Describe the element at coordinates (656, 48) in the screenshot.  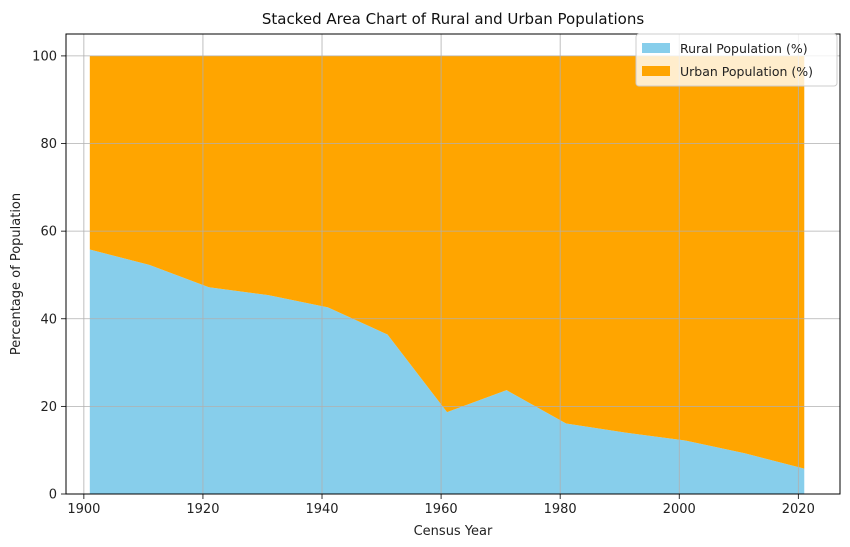
I see `legend-swatch-rural` at that location.